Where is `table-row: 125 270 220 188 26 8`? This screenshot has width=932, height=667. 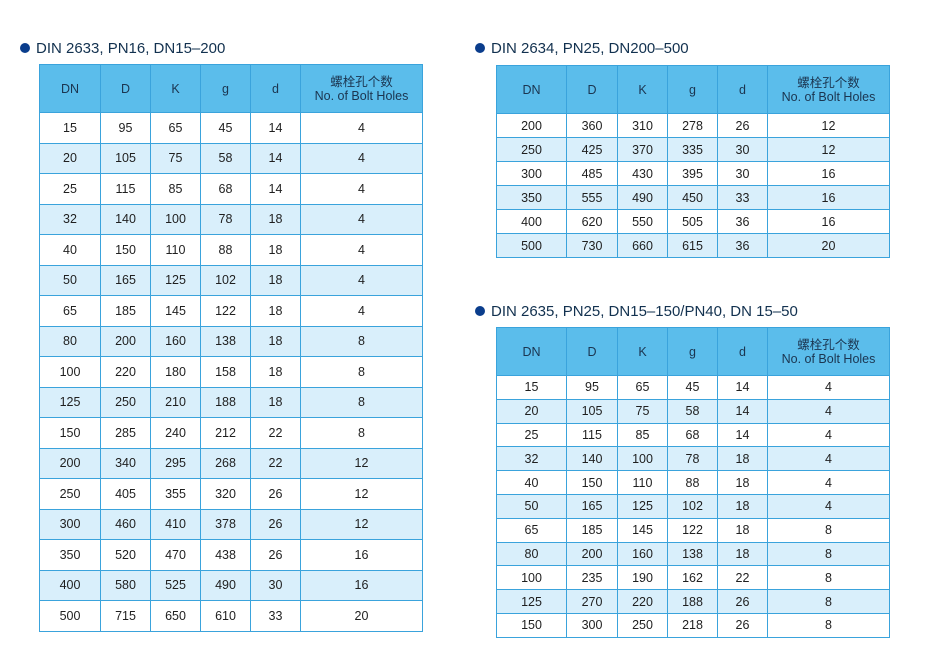
table-row: 125 270 220 188 26 8 is located at coordinates (693, 601).